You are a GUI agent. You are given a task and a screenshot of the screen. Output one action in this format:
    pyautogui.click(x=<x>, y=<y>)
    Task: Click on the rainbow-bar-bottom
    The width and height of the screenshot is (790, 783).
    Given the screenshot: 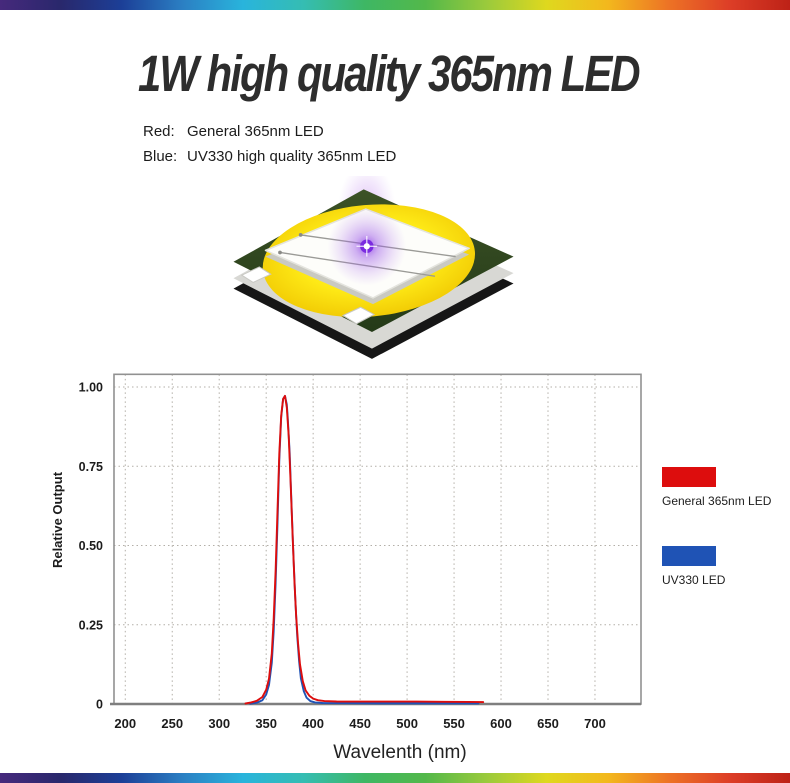 What is the action you would take?
    pyautogui.click(x=395, y=778)
    